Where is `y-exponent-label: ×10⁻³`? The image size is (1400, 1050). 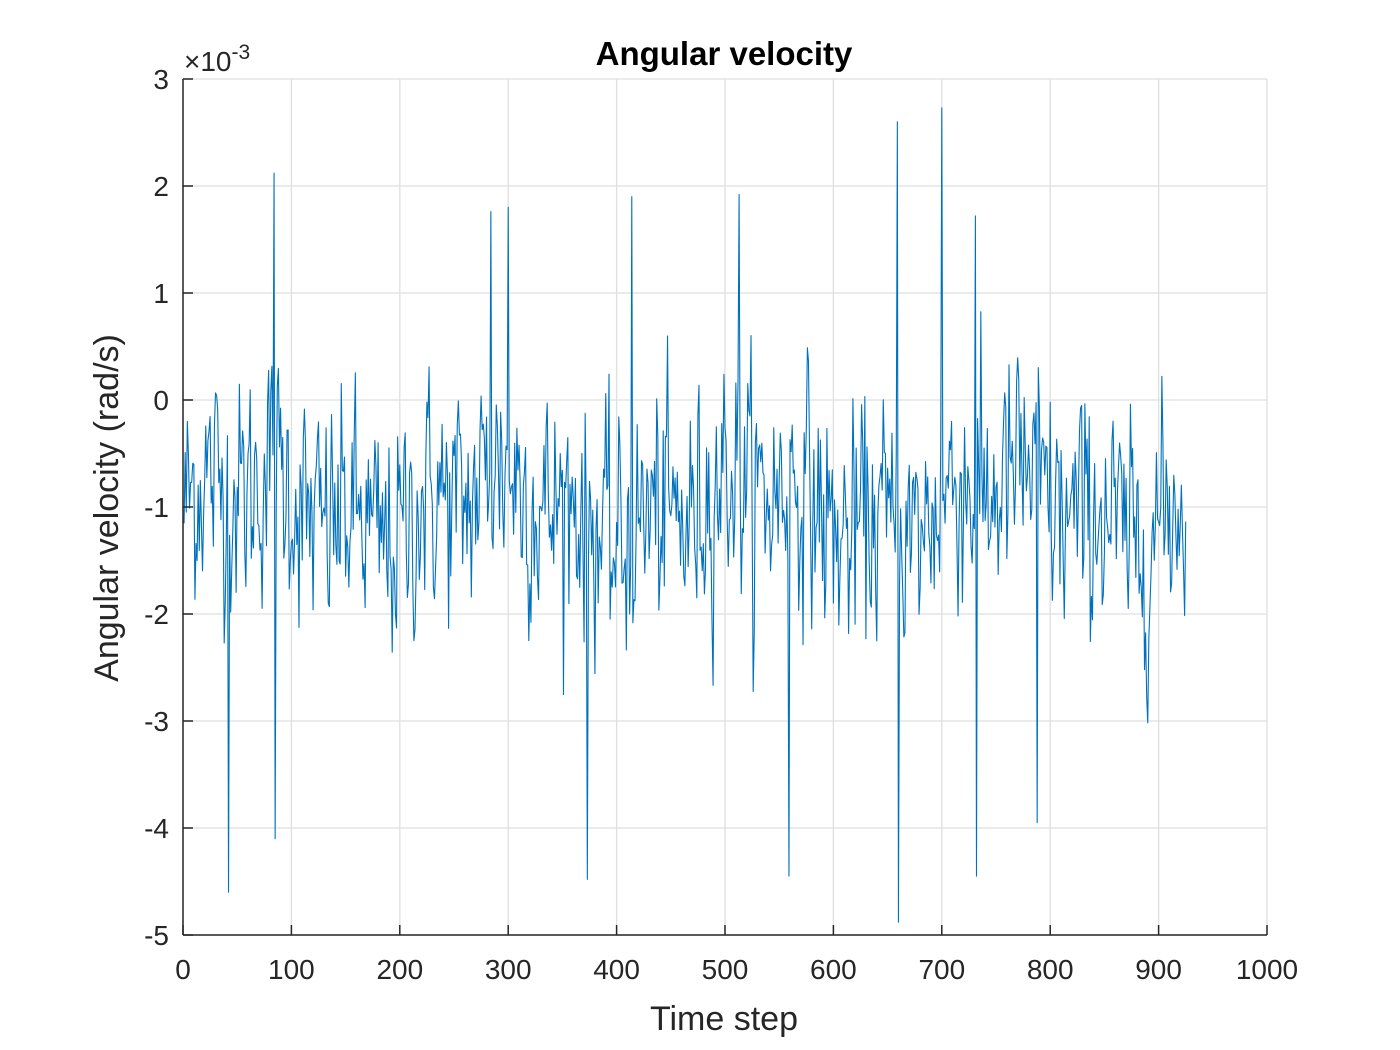 y-exponent-label: ×10⁻³ is located at coordinates (217, 59).